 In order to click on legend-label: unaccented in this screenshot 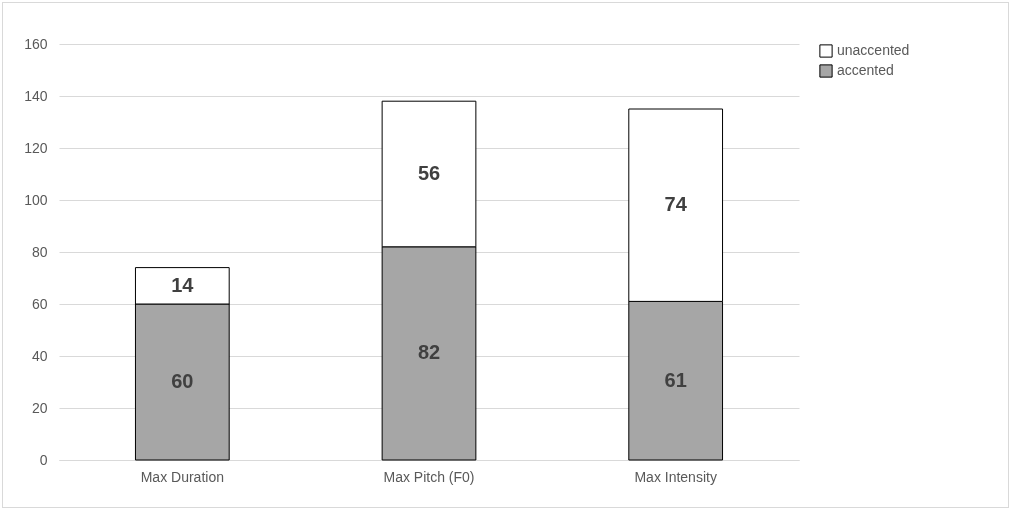, I will do `click(873, 50)`.